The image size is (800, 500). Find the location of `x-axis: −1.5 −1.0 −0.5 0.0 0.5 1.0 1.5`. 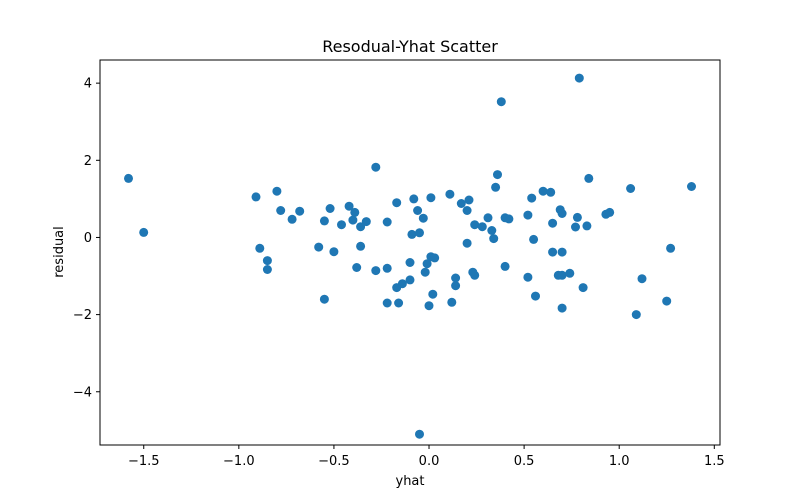

x-axis: −1.5 −1.0 −0.5 0.0 0.5 1.0 1.5 is located at coordinates (426, 457).